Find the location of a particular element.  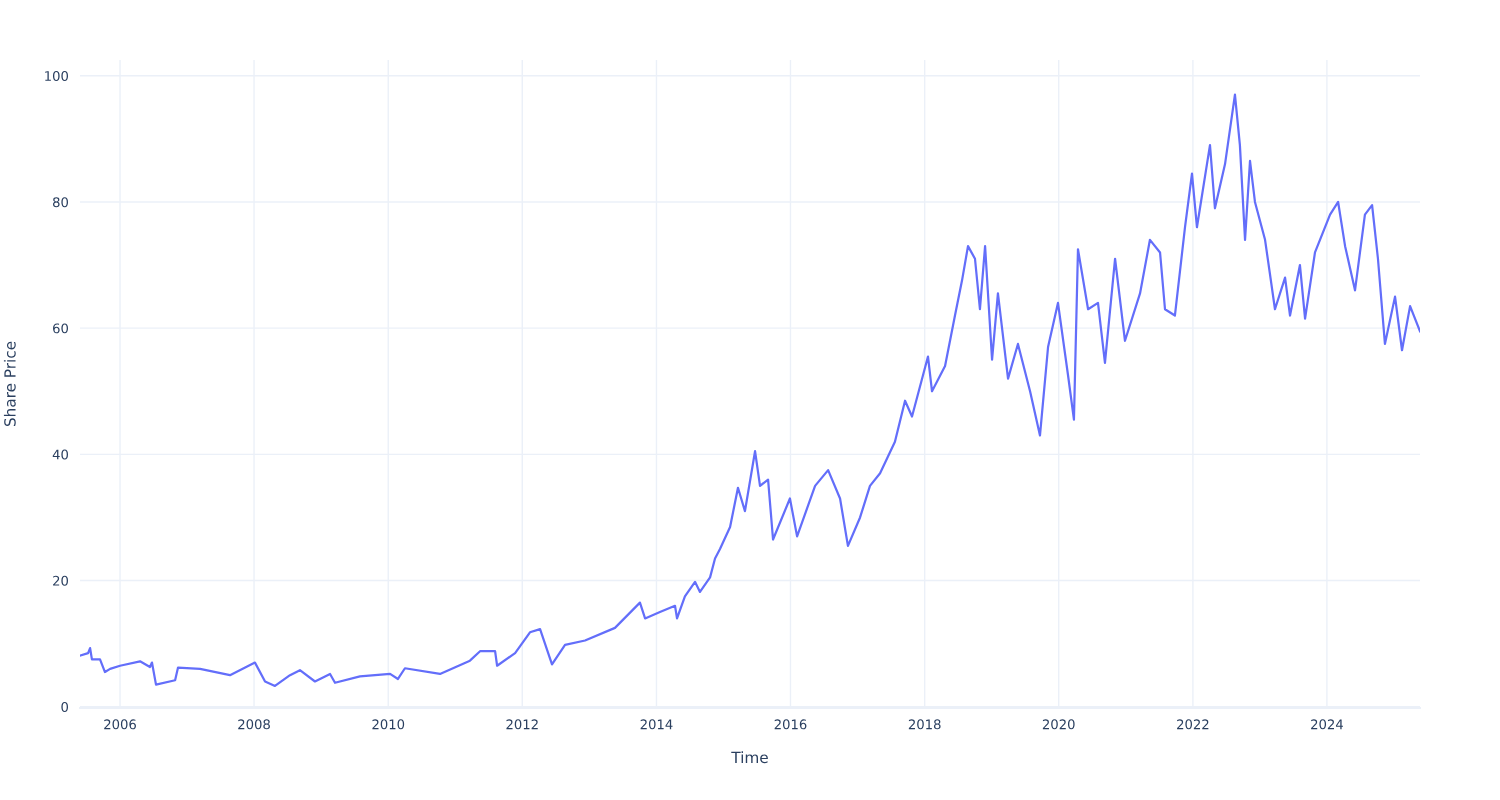

x-tick-label: 2008 is located at coordinates (254, 724).